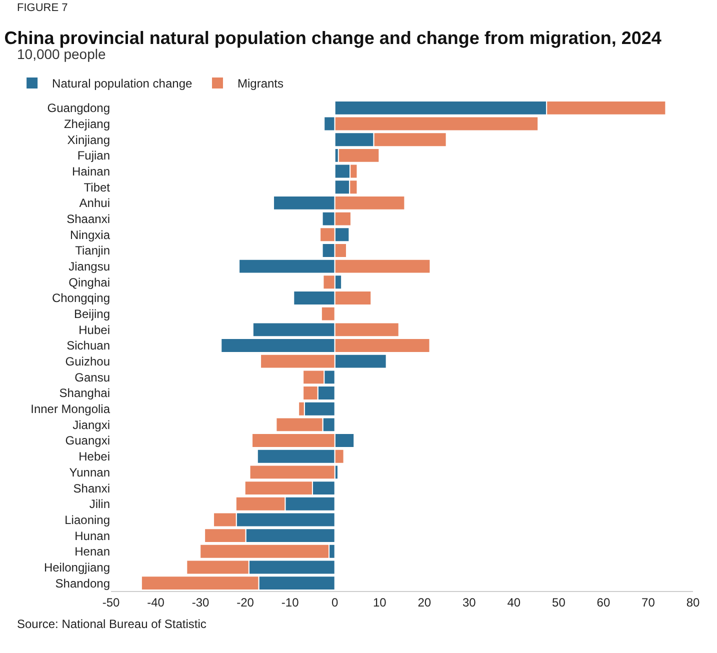  I want to click on y-tick-label: Beijing, so click(92, 314).